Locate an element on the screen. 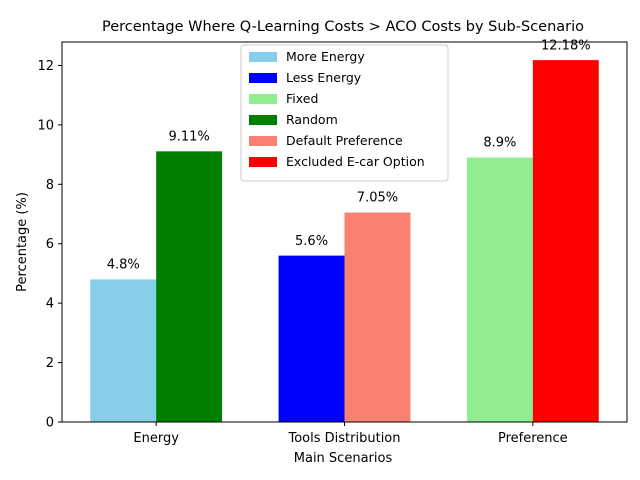  legend-box is located at coordinates (344, 113).